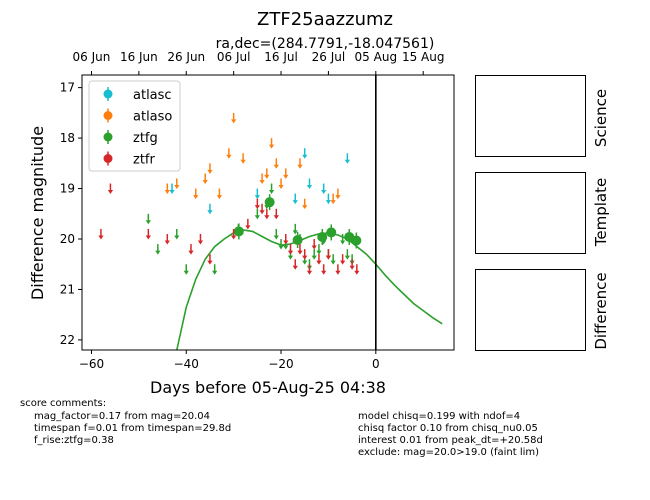 The image size is (650, 500). Describe the element at coordinates (439, 416) in the screenshot. I see `model-comment-line: model chisq=0.199 with ndof=4` at that location.